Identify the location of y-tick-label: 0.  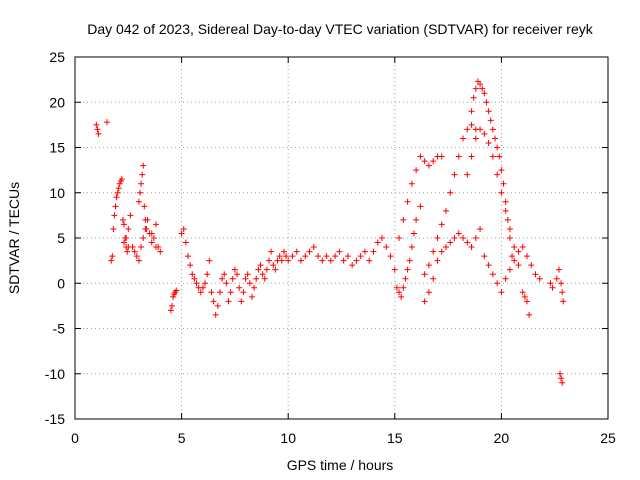
(61, 283).